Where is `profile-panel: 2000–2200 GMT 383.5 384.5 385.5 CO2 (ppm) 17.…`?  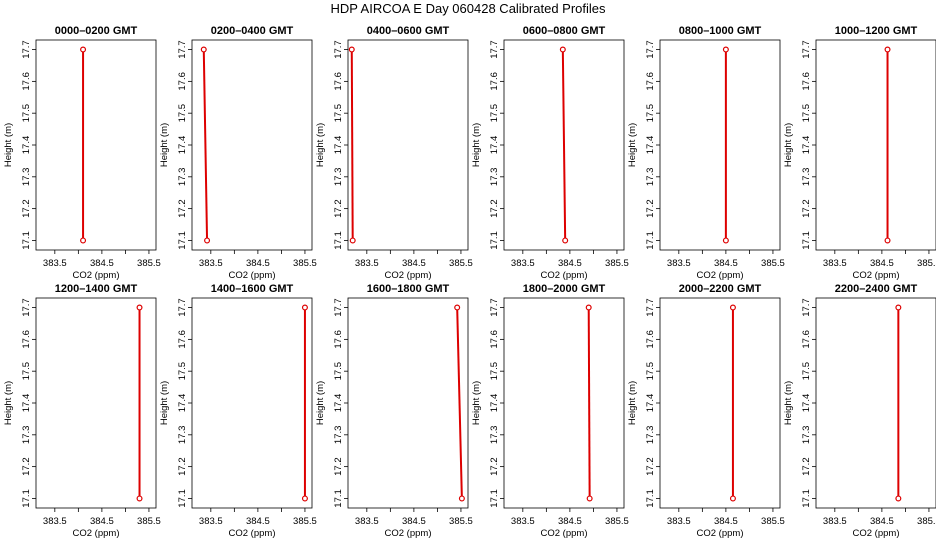
profile-panel: 2000–2200 GMT 383.5 384.5 385.5 CO2 (ppm) 17.… is located at coordinates (706, 411).